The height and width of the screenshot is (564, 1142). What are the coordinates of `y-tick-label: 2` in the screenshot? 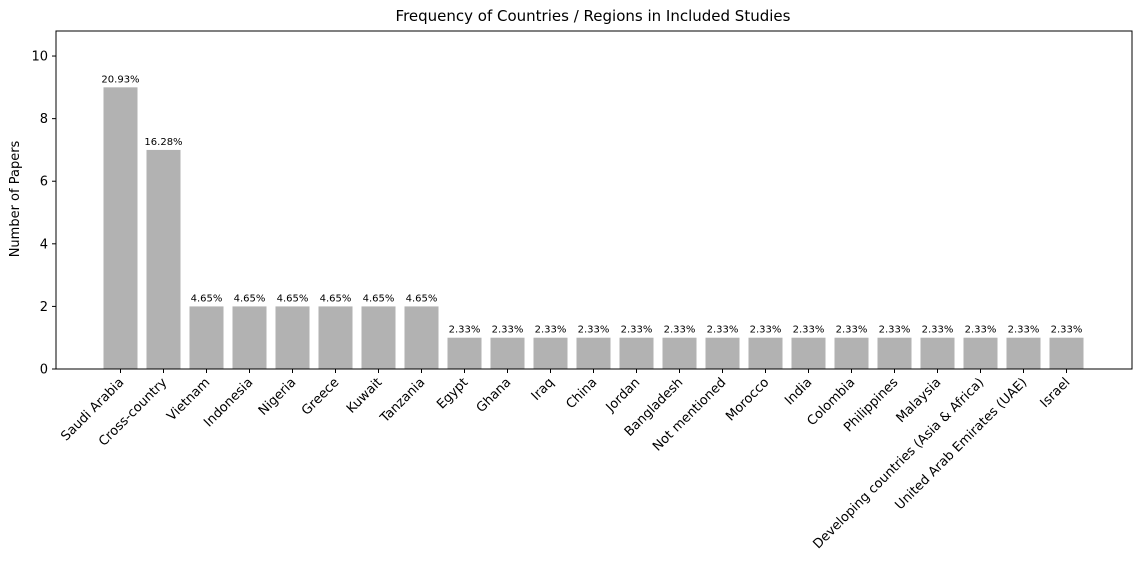 It's located at (44, 307).